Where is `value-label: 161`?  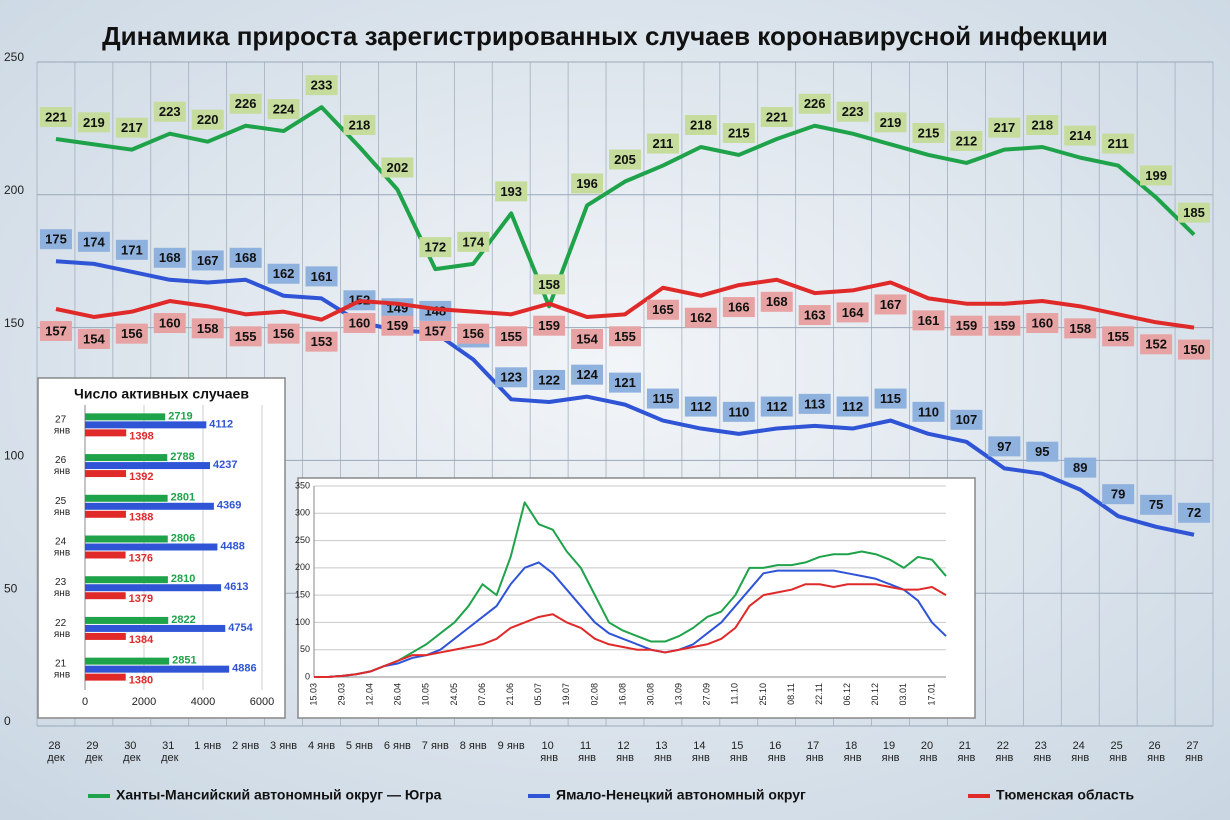 value-label: 161 is located at coordinates (929, 320).